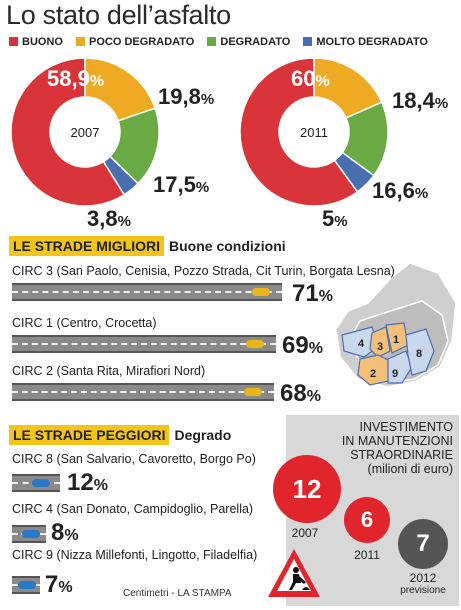 Image resolution: width=461 pixels, height=610 pixels. I want to click on donut-2007: 2007, so click(85, 132).